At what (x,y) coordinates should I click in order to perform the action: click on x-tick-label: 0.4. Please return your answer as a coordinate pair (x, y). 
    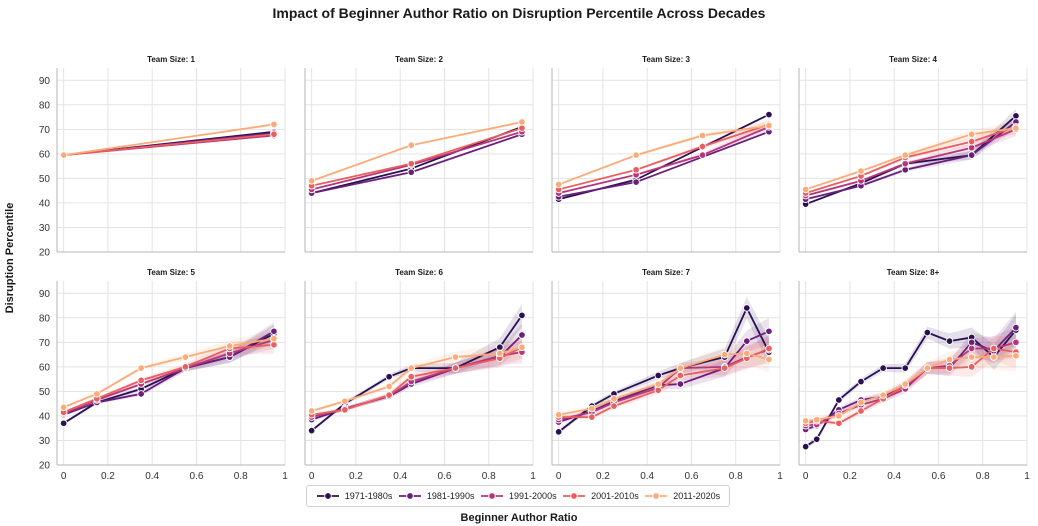
    Looking at the image, I should click on (400, 476).